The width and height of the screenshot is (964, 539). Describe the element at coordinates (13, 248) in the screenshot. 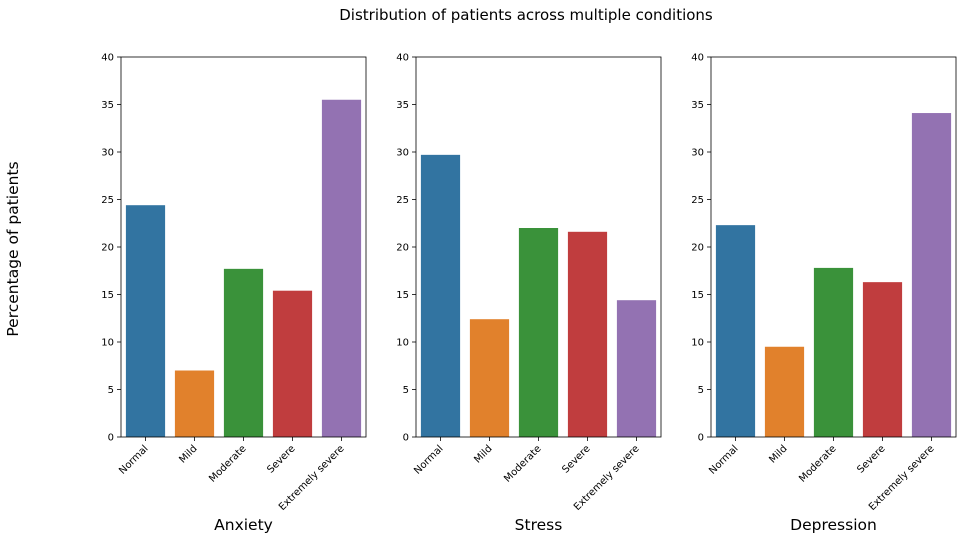

I see `figure-y-axis-label: Percentage of patients` at that location.